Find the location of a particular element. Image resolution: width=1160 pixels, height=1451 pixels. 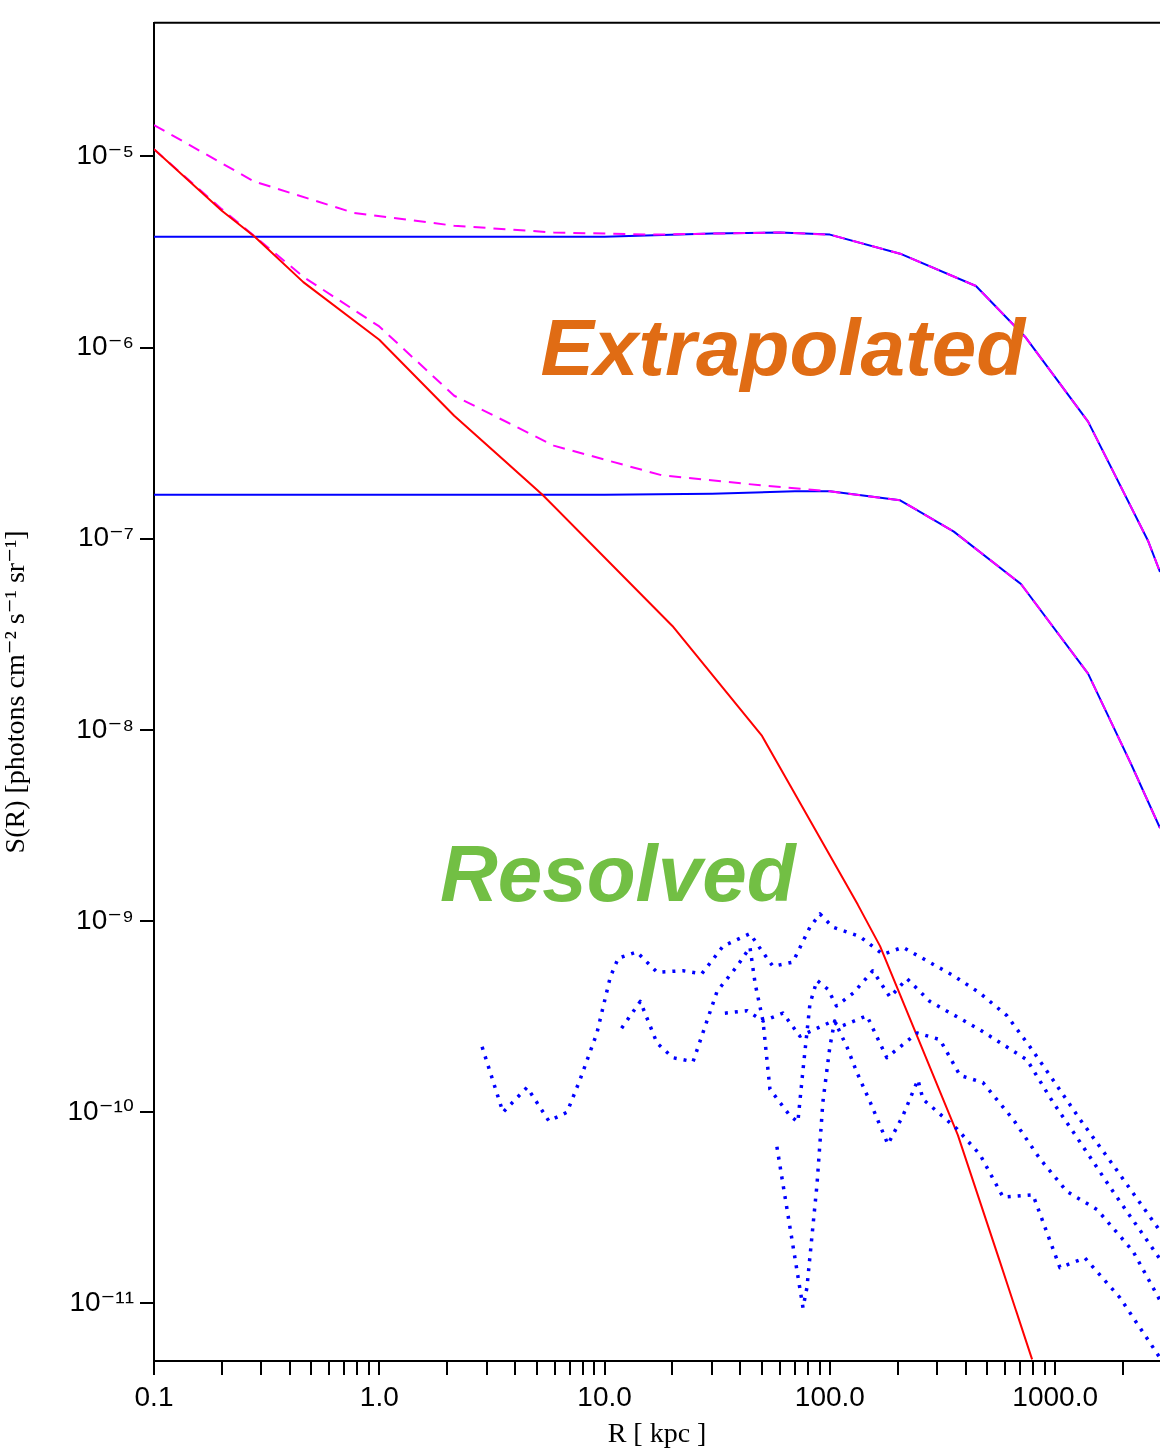

annotation: Extrapolated is located at coordinates (784, 348).